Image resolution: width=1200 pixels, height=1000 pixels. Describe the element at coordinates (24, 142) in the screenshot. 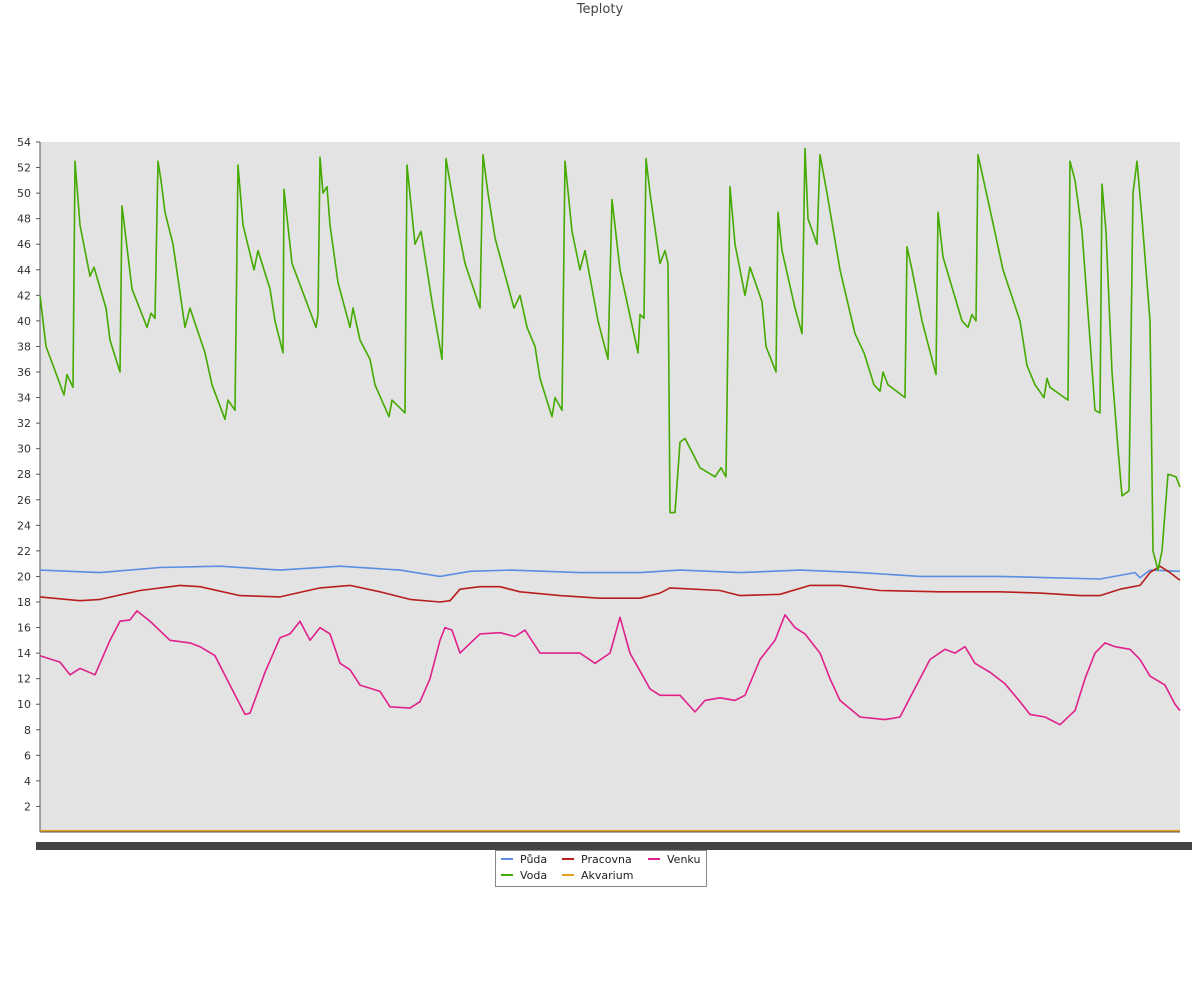

I see `y-tick-label: 54` at that location.